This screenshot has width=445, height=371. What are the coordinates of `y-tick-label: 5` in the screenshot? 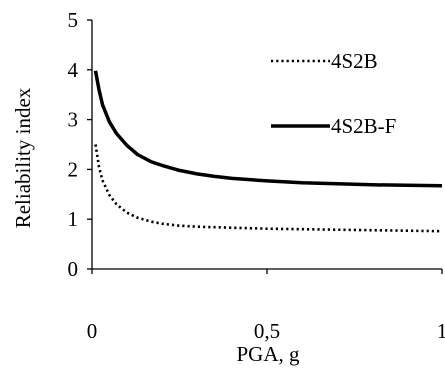 It's located at (73, 20).